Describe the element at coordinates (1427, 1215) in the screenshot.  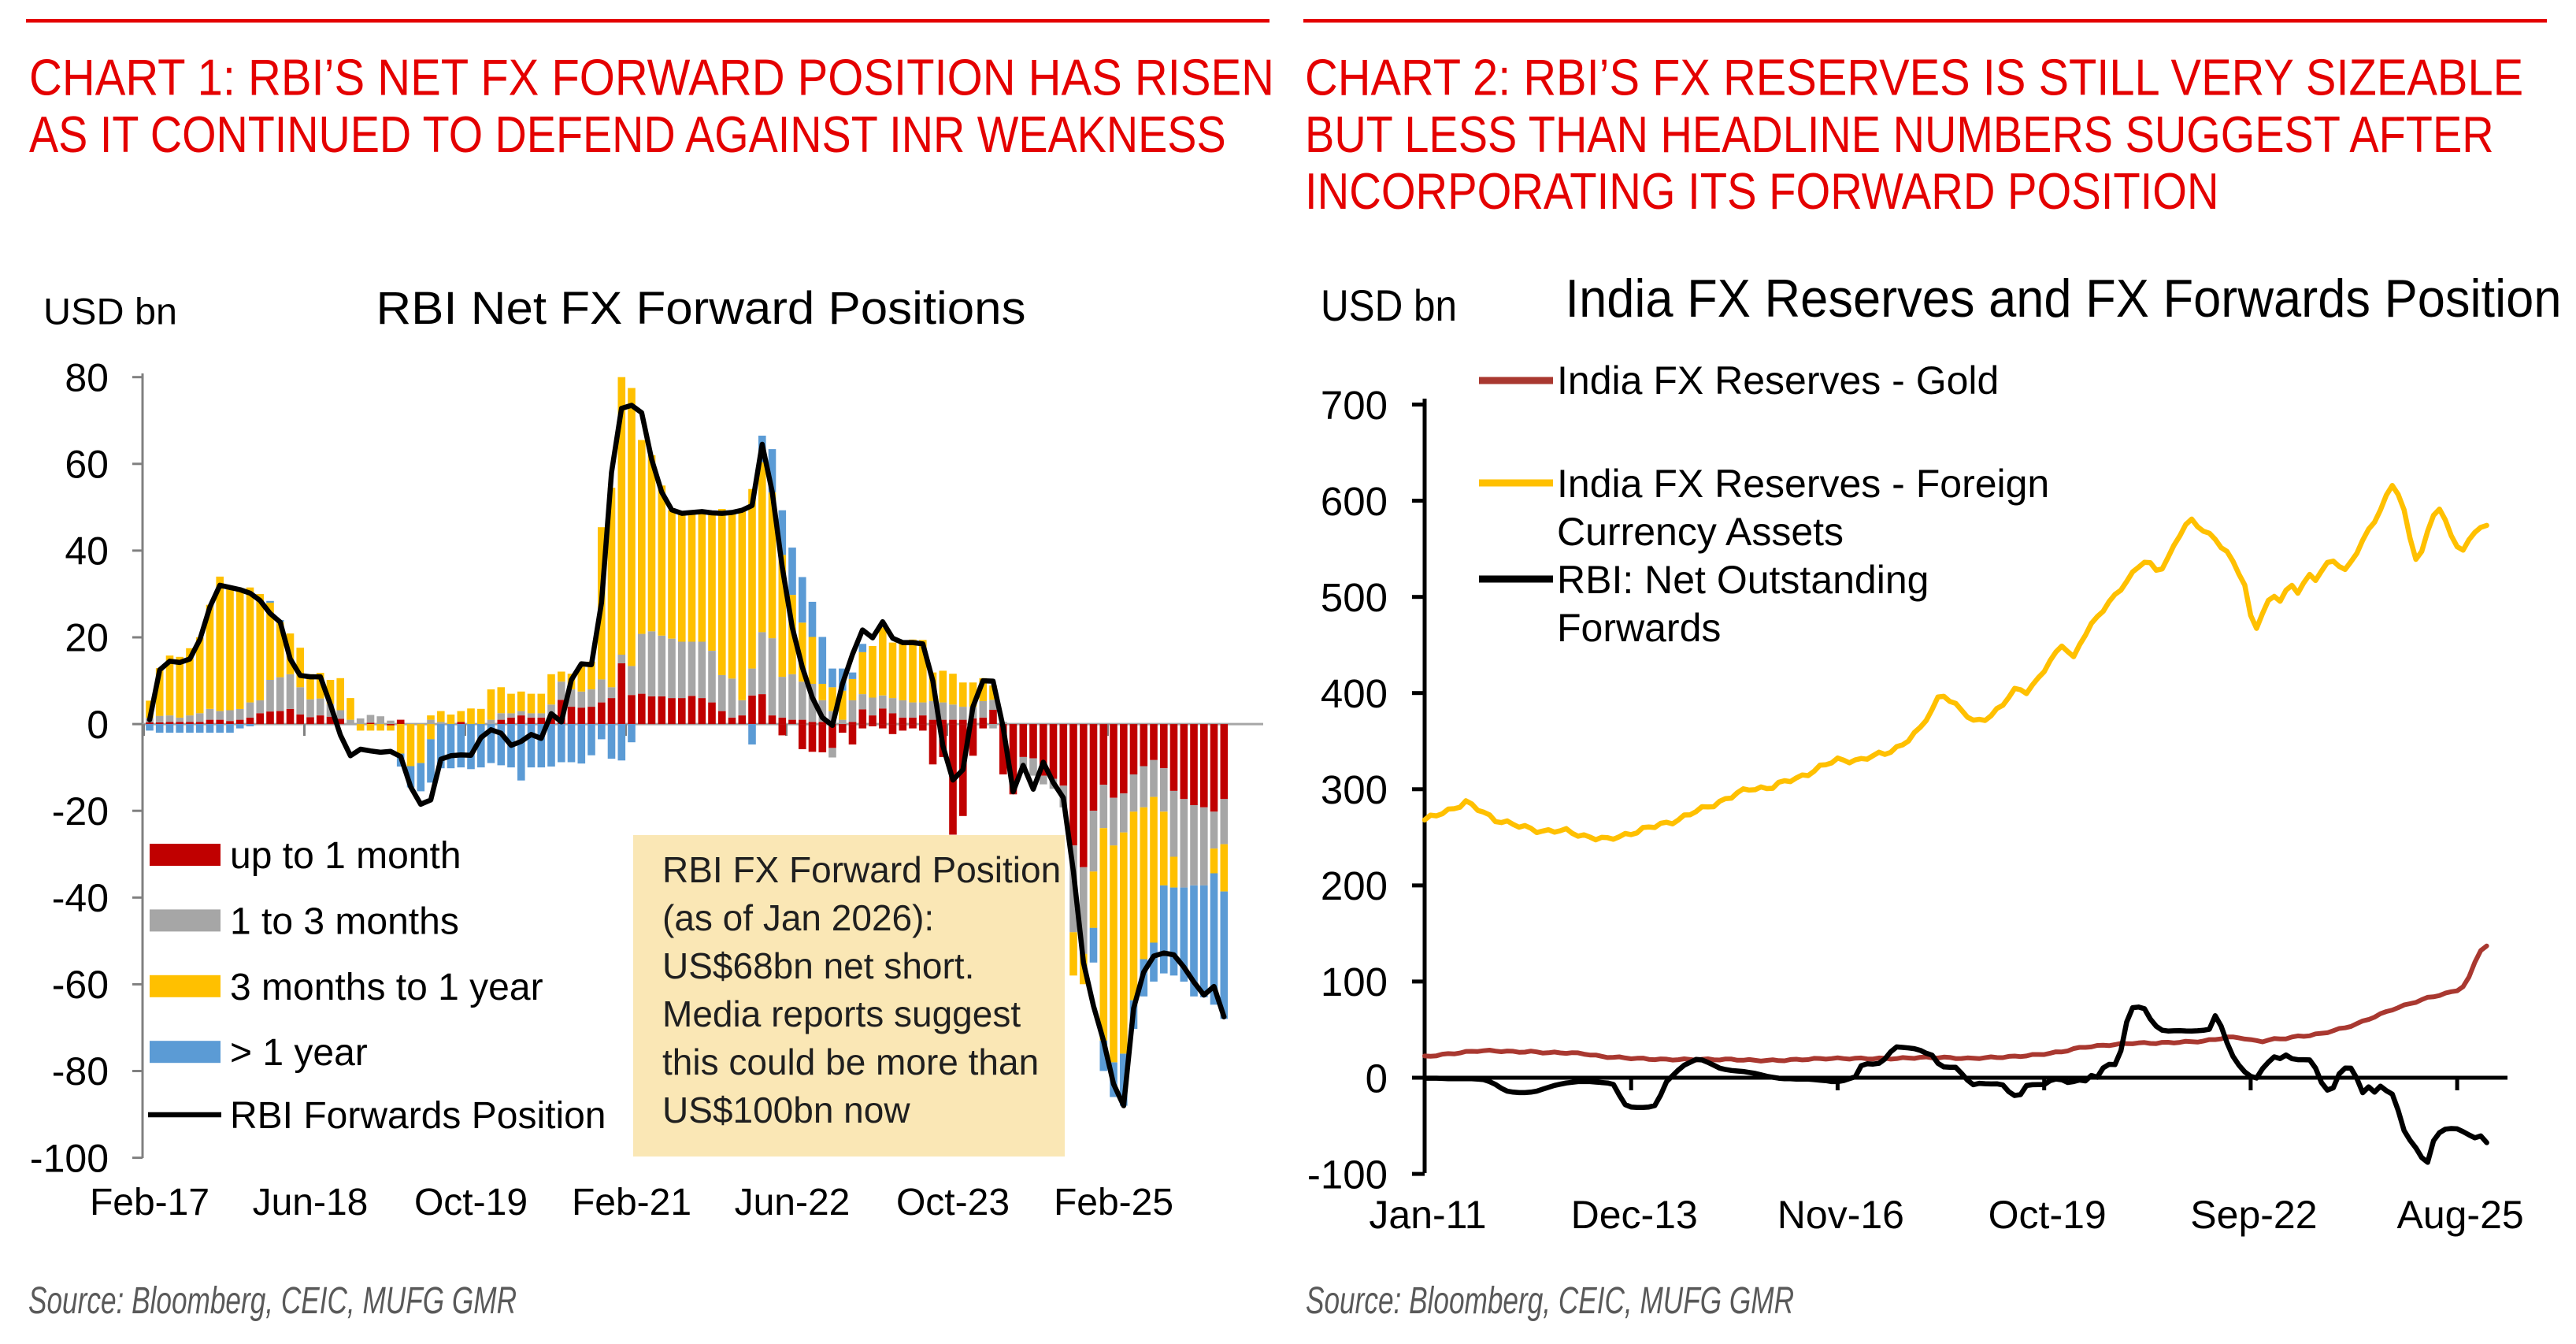
I see `svg-text: Jan-11` at that location.